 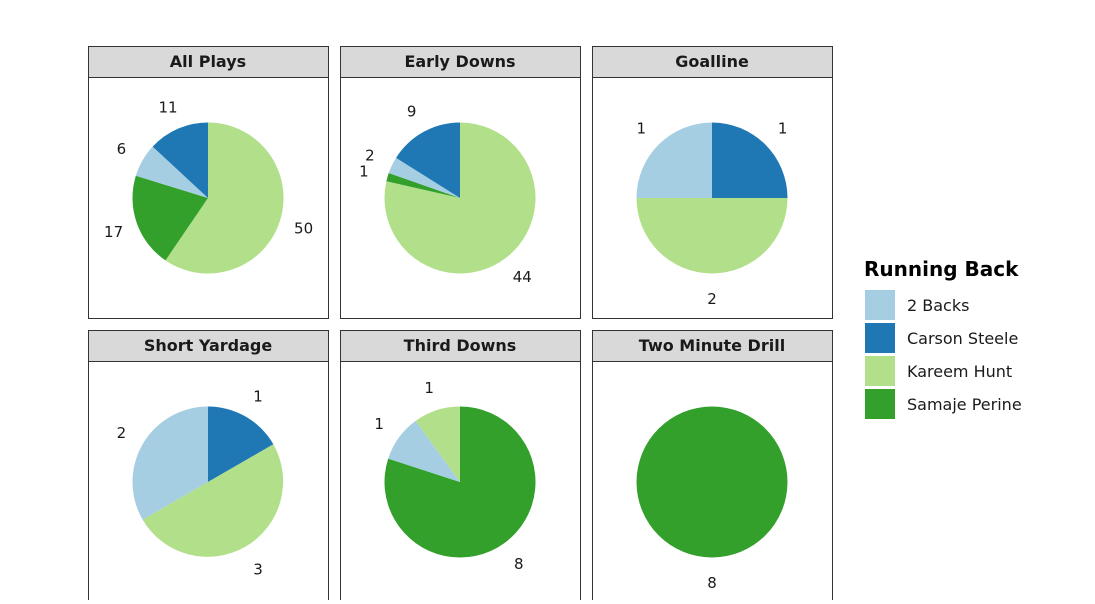 I want to click on facet-strip-label: Third Downs, so click(x=460, y=345).